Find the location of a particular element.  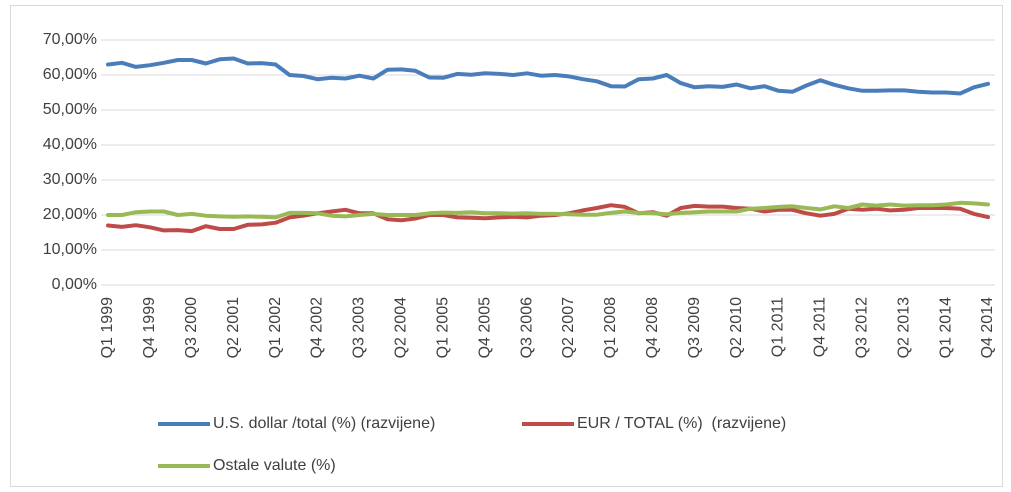

x-tick-label: Q1 2014 is located at coordinates (945, 327).